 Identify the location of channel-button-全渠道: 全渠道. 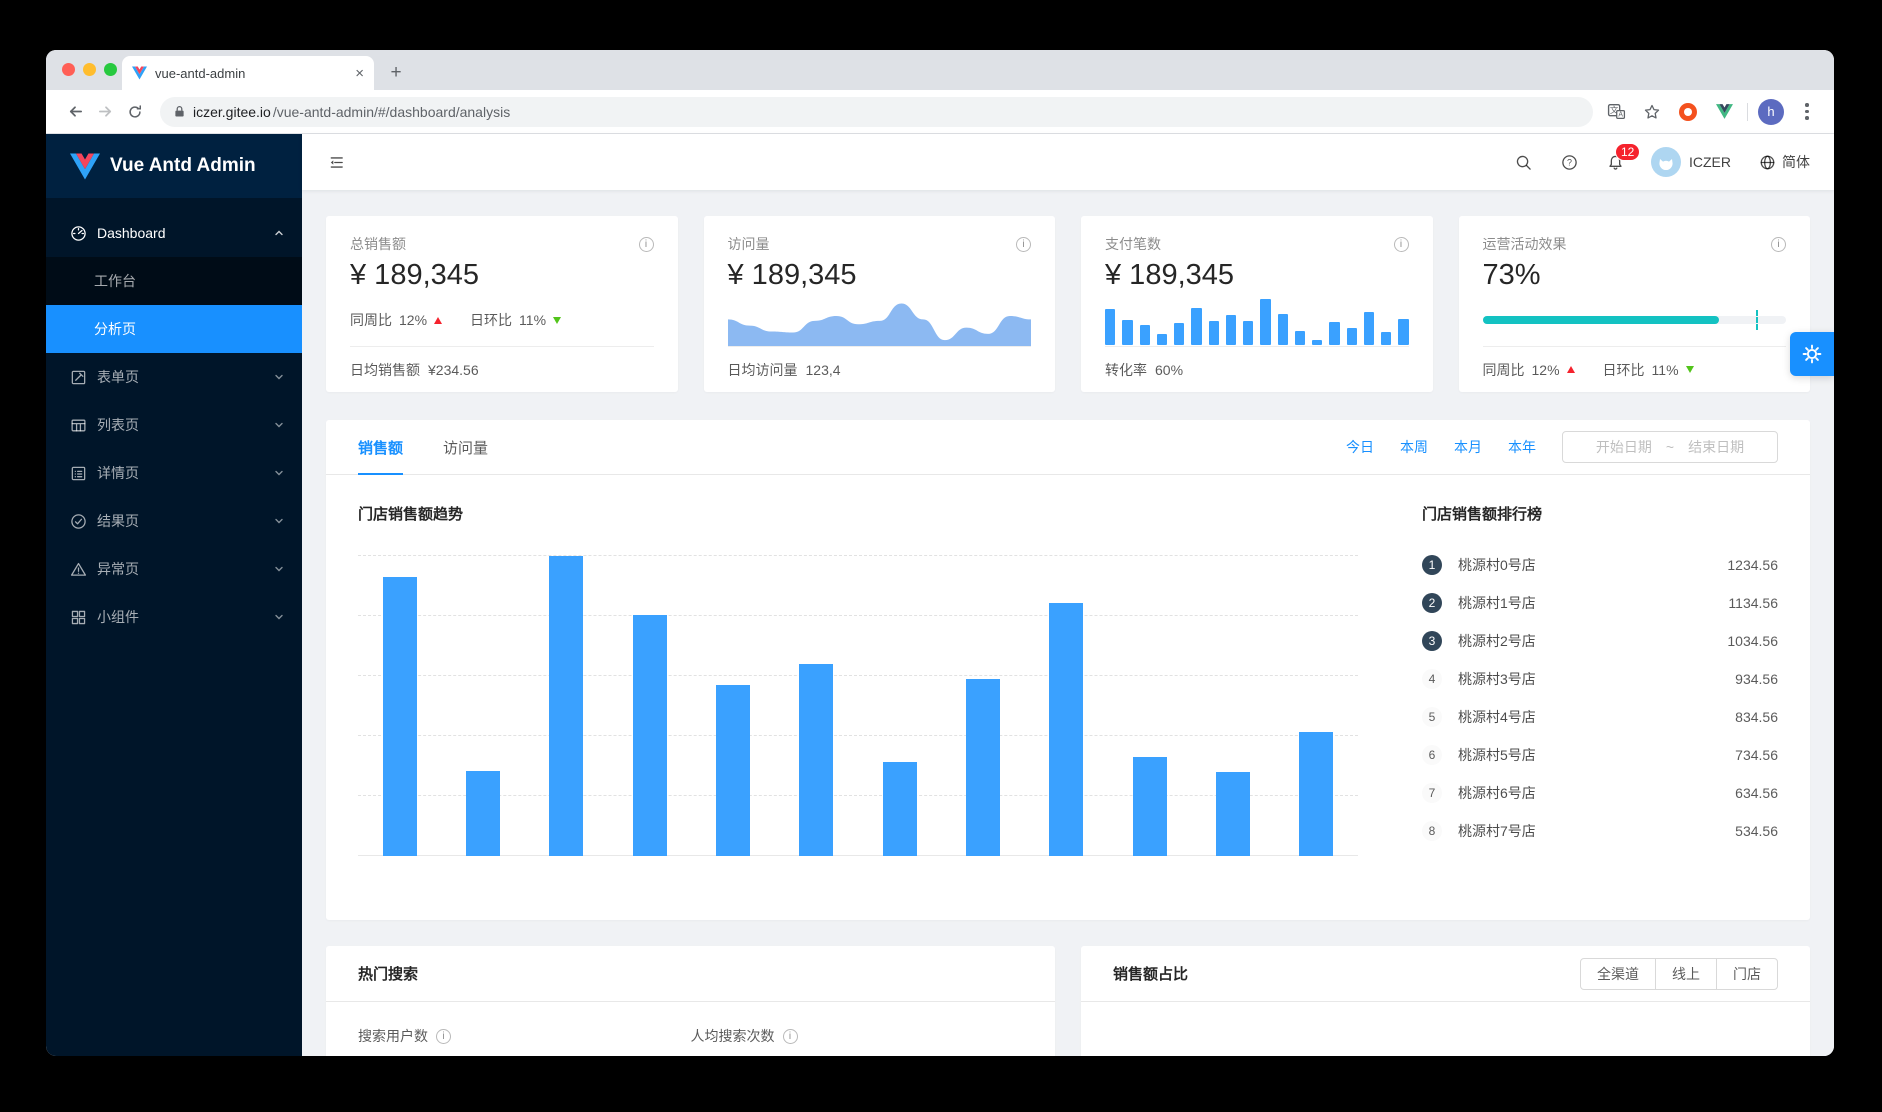
(1618, 973).